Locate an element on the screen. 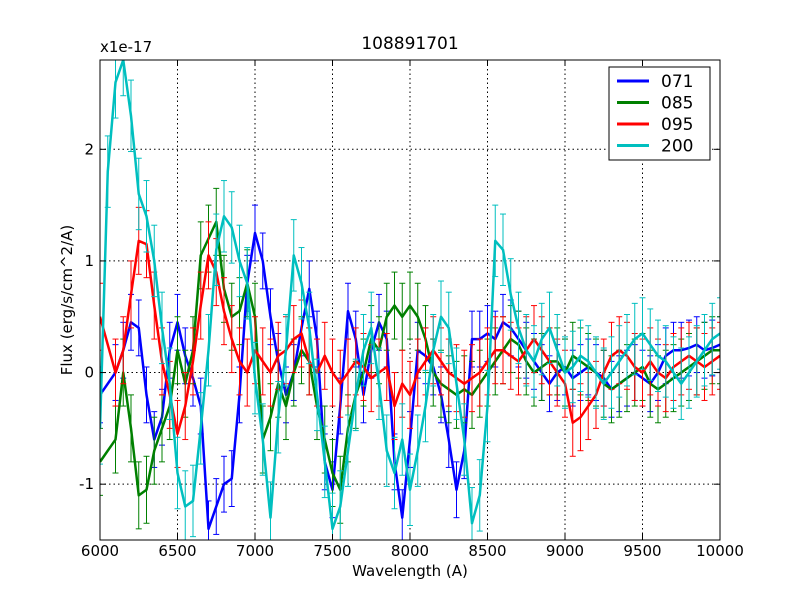 The image size is (800, 600). y-axis-label: Flux (erg/s/cm^2/A) is located at coordinates (67, 300).